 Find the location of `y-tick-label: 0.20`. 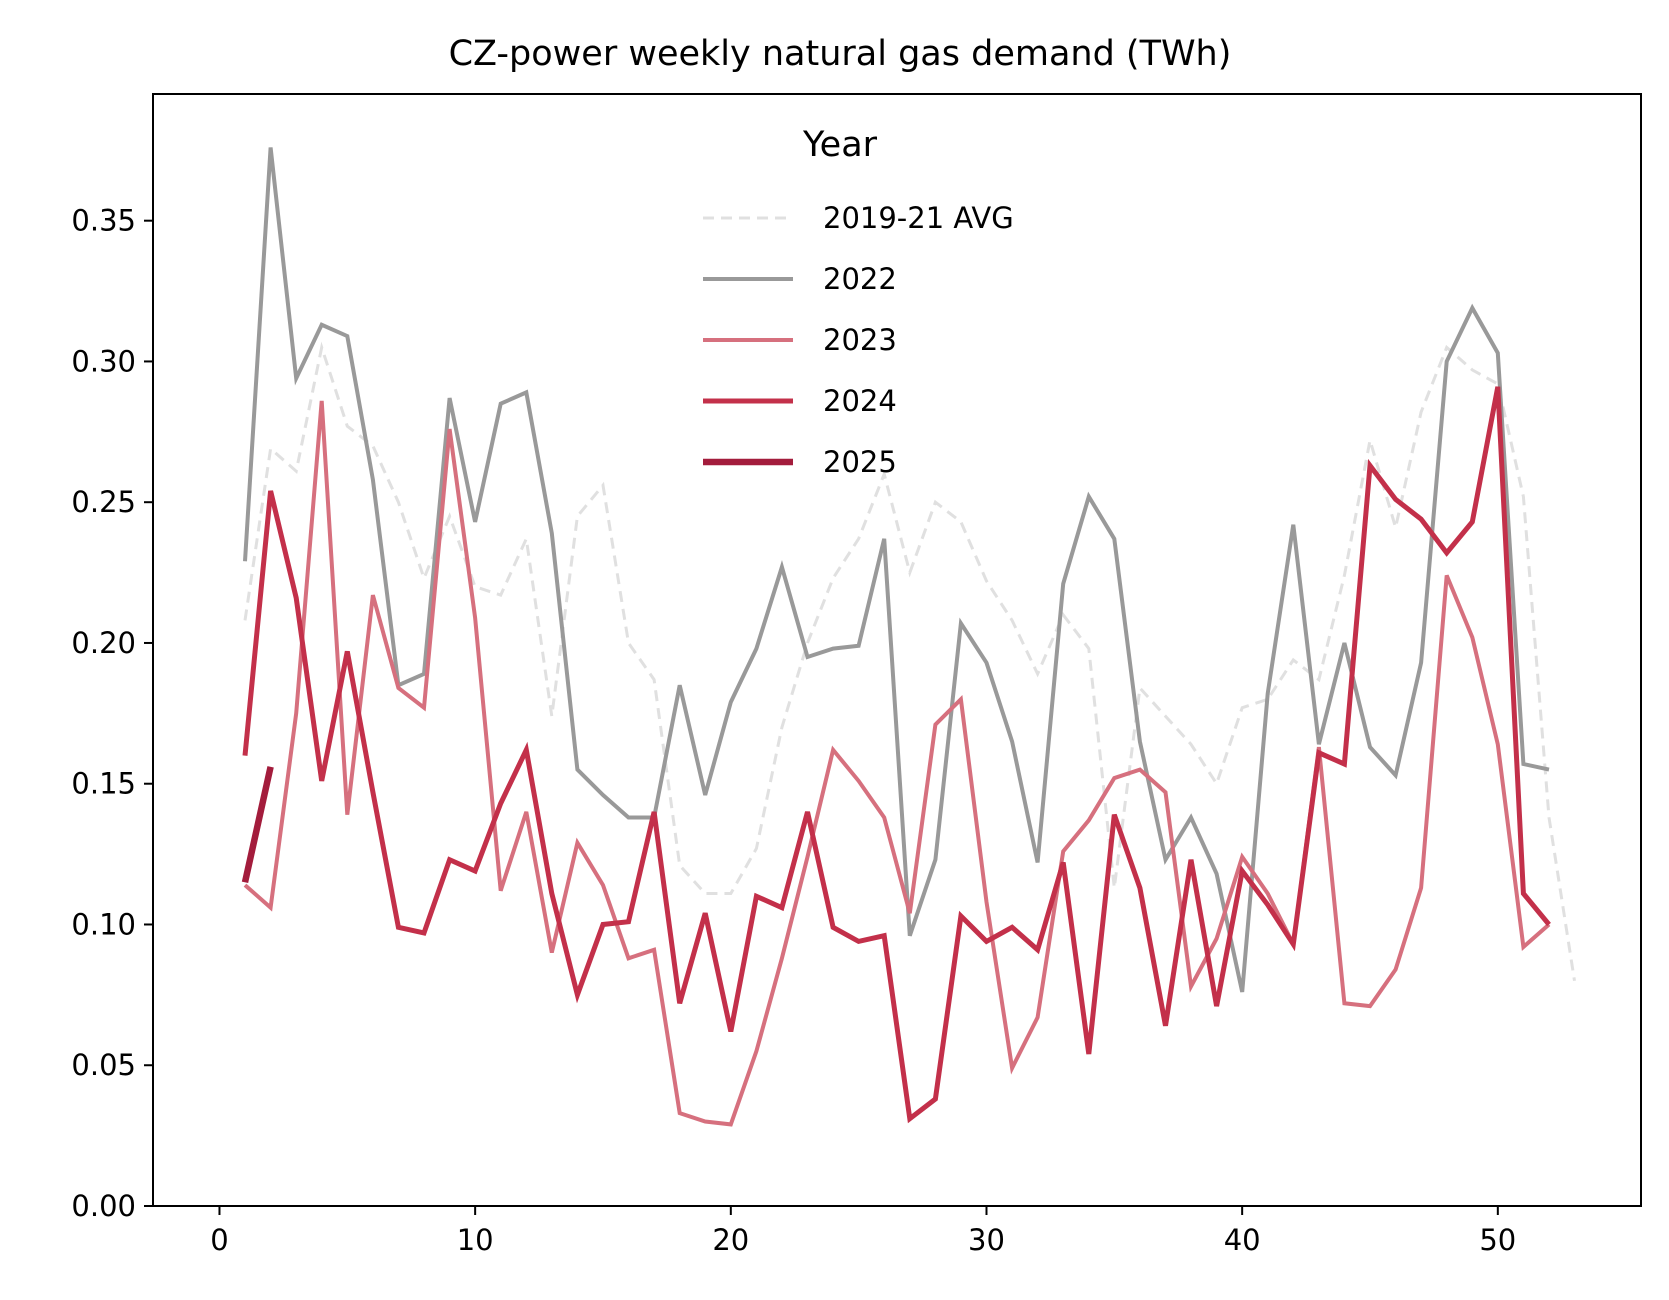

y-tick-label: 0.20 is located at coordinates (103, 643).